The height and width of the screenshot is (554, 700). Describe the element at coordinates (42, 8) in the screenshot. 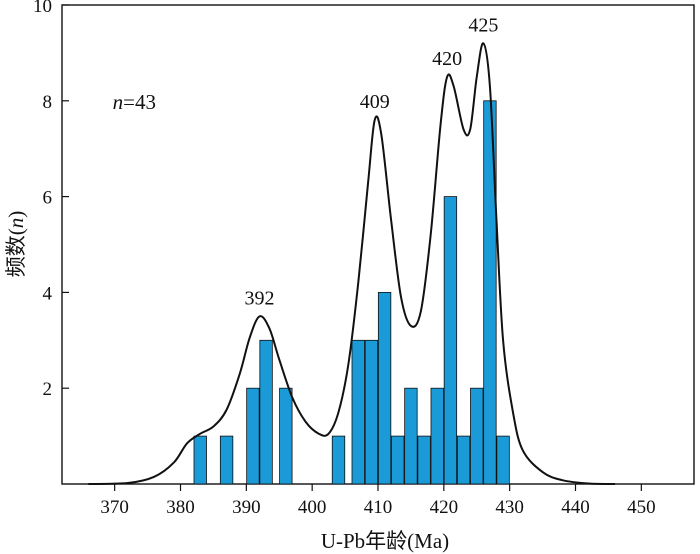

I see `y-tick-label: 10` at that location.